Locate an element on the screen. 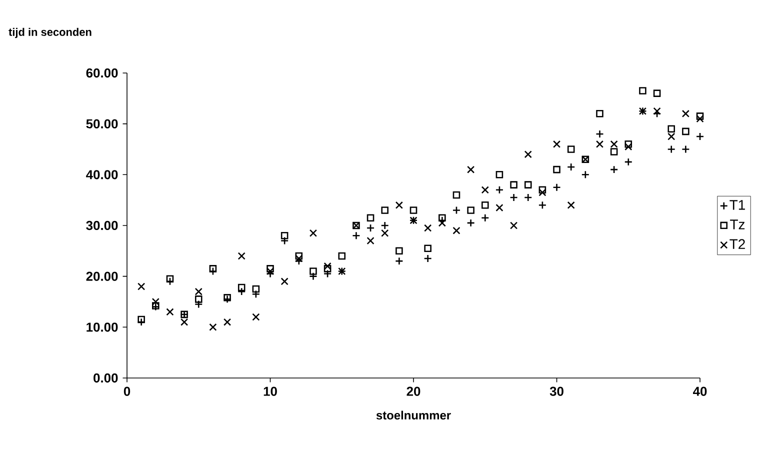 This screenshot has height=452, width=783. y-tick-label: 60.00 is located at coordinates (102, 73).